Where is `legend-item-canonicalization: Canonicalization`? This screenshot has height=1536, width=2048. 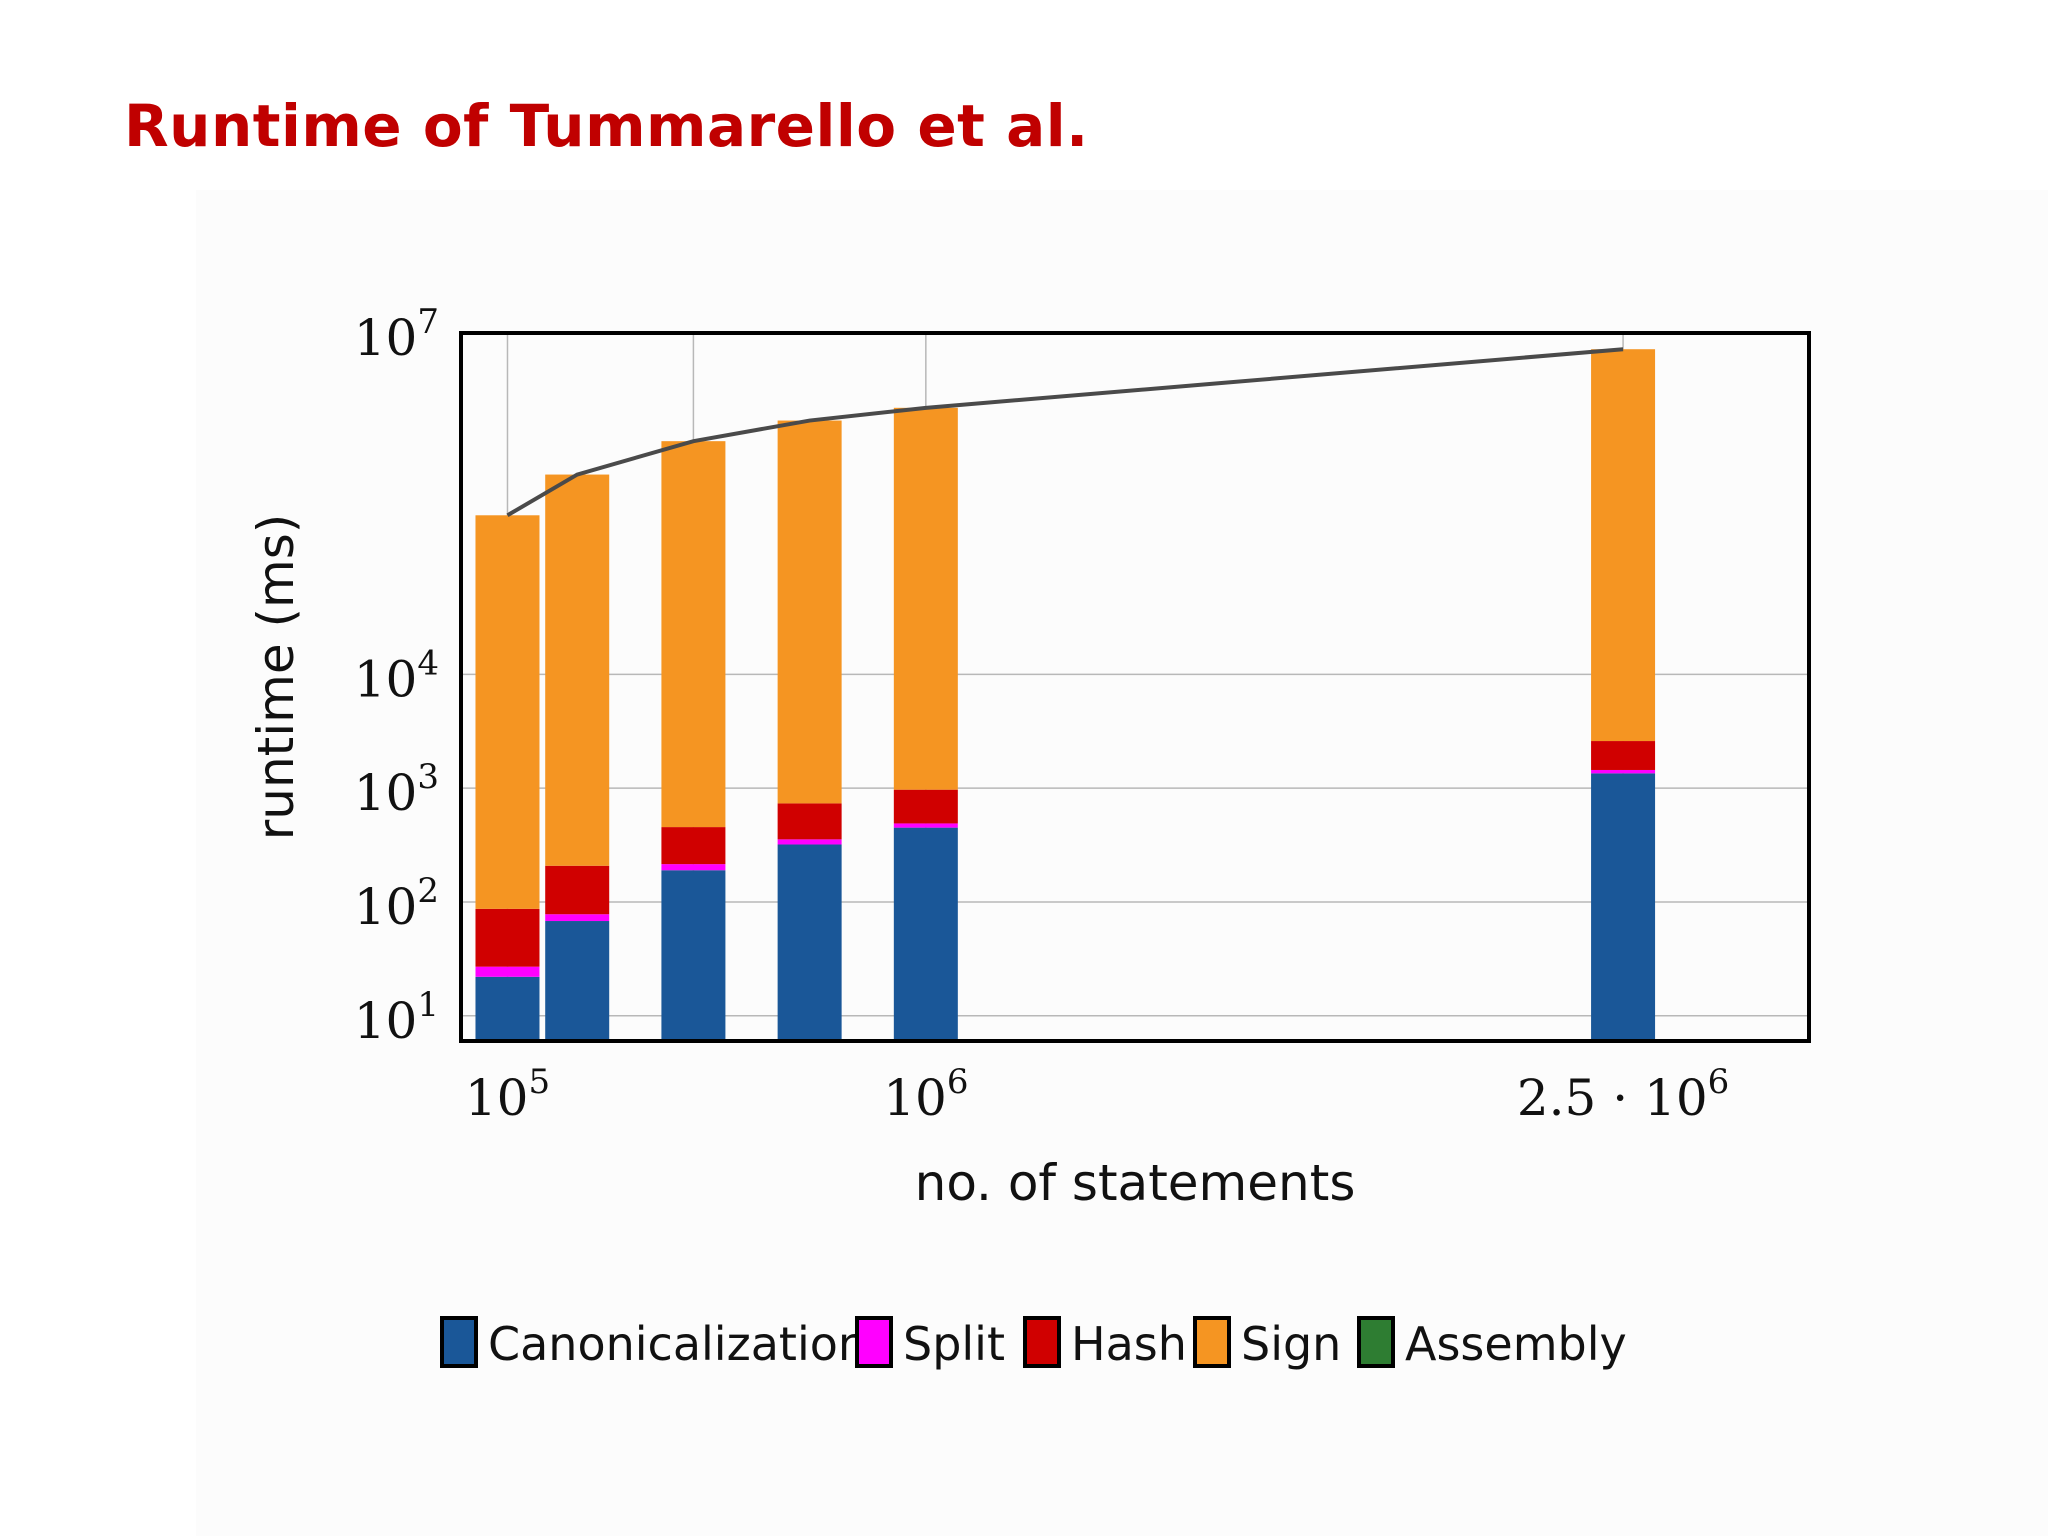 legend-item-canonicalization: Canonicalization is located at coordinates (653, 1343).